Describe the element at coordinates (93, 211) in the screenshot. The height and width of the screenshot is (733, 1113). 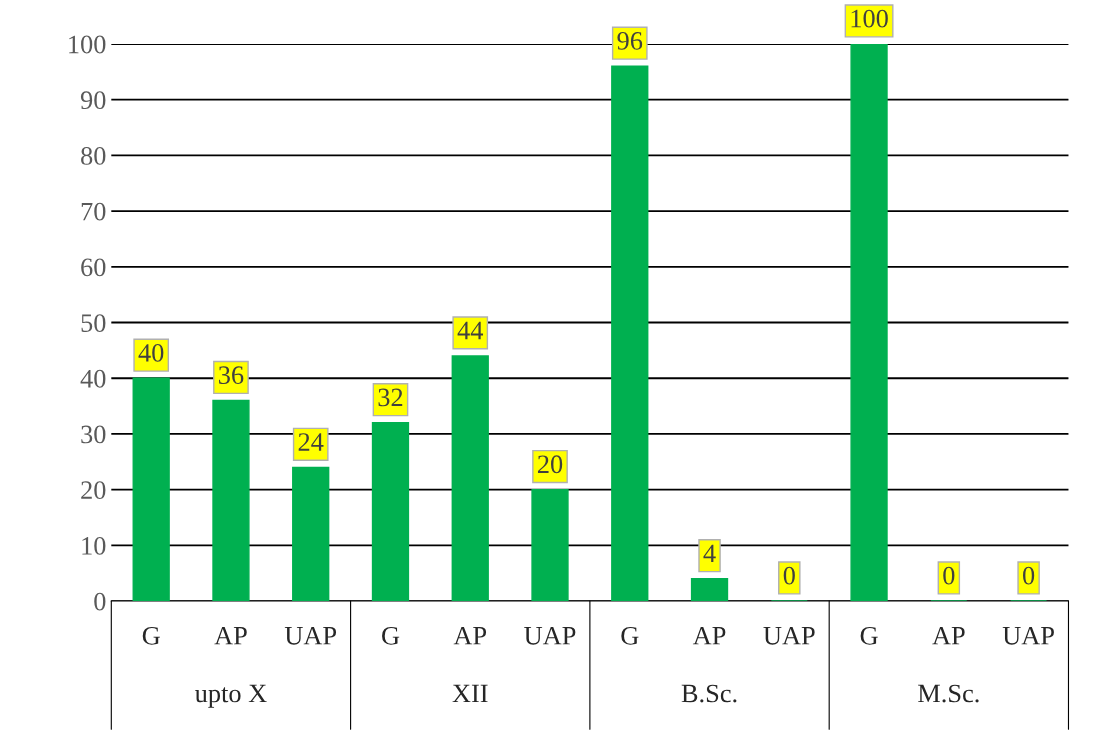
I see `y-tick-label: 70` at that location.